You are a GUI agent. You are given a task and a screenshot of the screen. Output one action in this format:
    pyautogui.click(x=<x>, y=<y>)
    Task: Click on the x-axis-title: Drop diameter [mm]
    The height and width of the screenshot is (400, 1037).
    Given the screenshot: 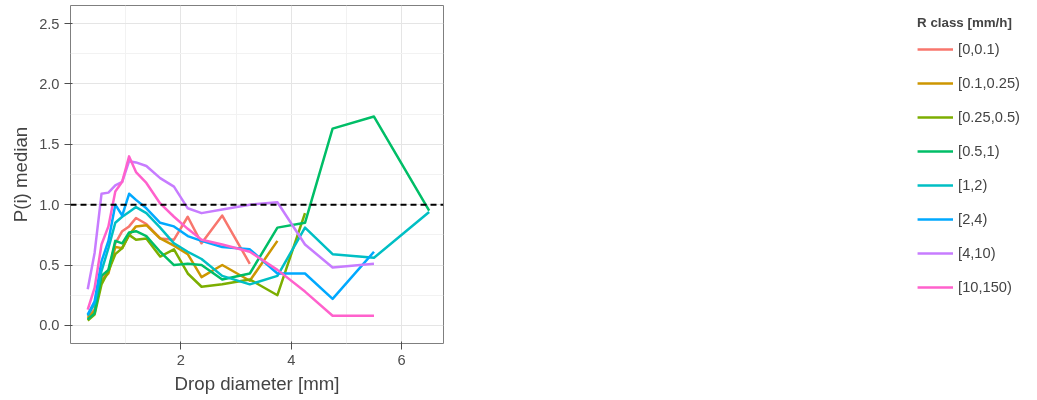 What is the action you would take?
    pyautogui.click(x=257, y=383)
    